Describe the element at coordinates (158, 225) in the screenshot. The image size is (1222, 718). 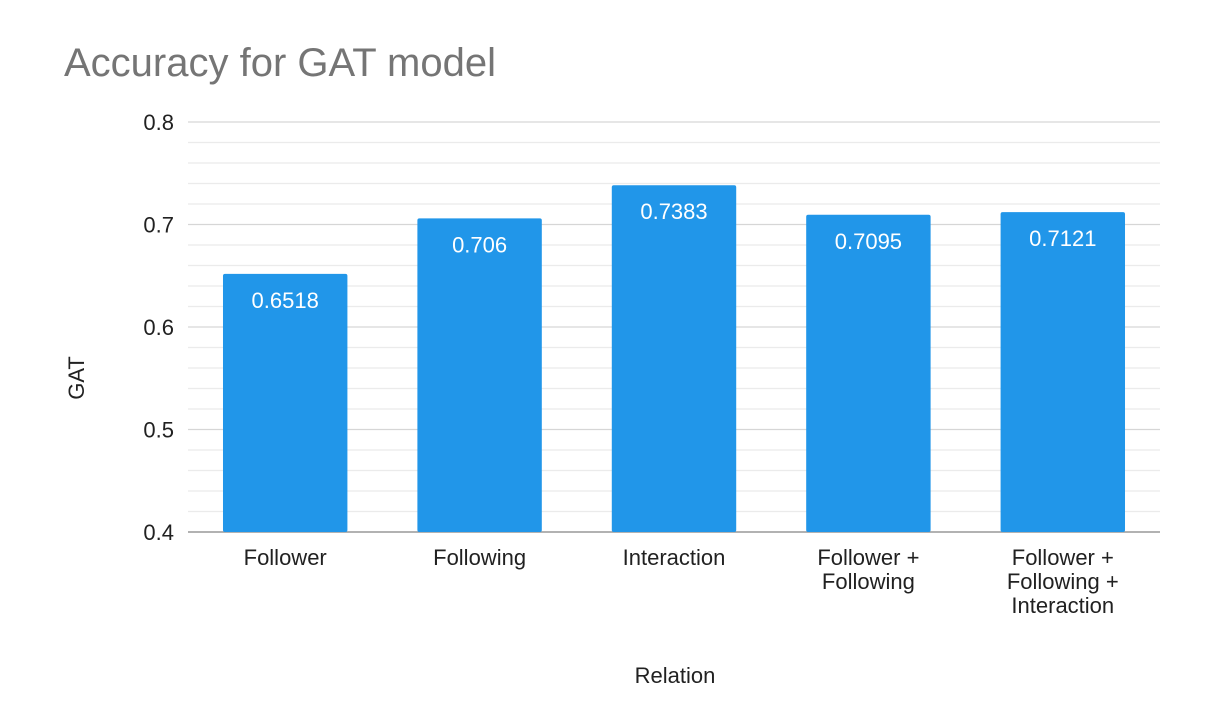
I see `y-tick-label: 0.7` at that location.